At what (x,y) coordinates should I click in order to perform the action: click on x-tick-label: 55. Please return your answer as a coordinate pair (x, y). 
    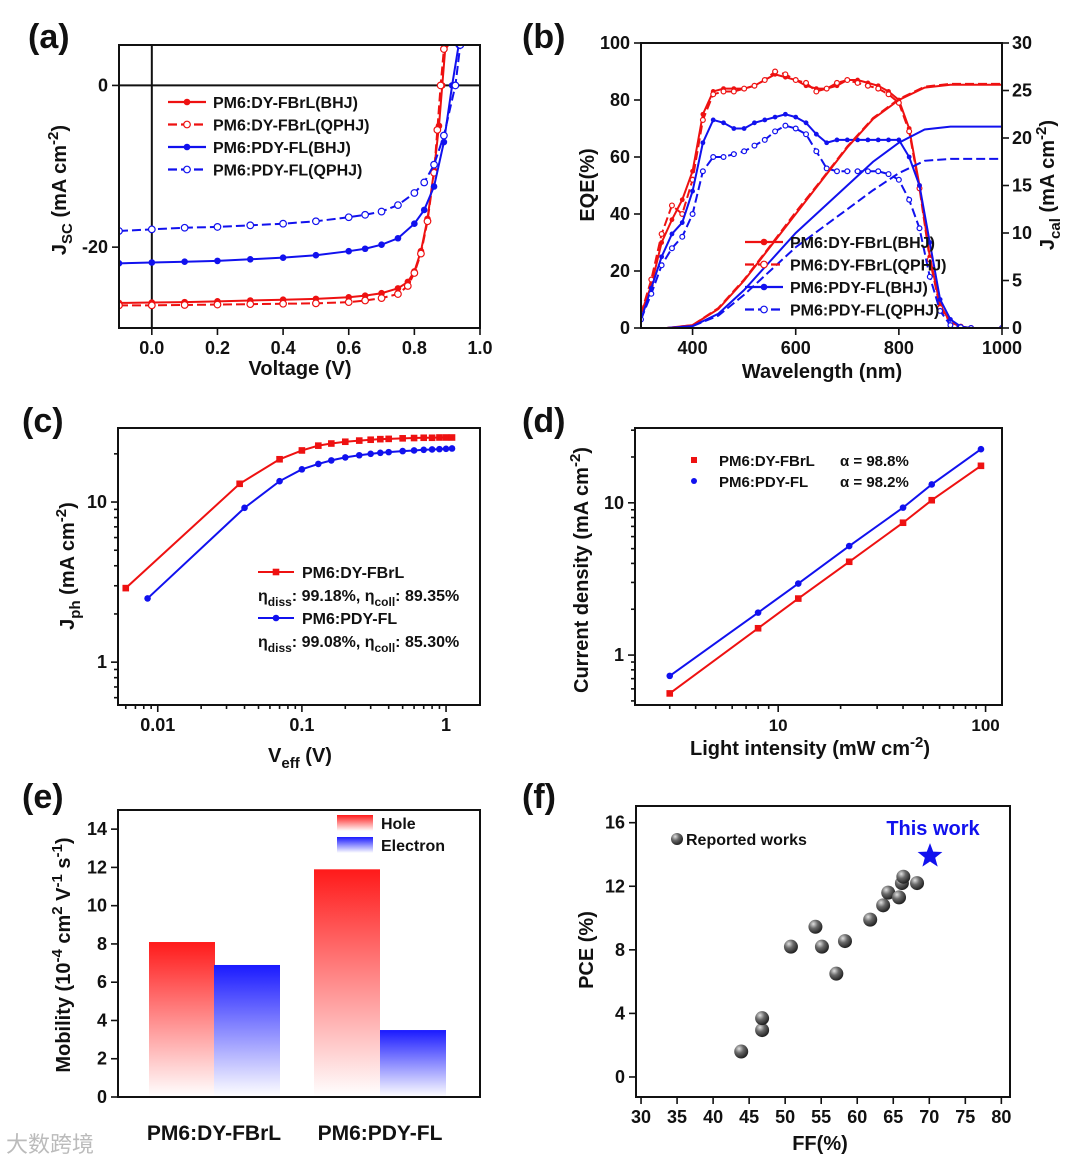
    Looking at the image, I should click on (821, 1117).